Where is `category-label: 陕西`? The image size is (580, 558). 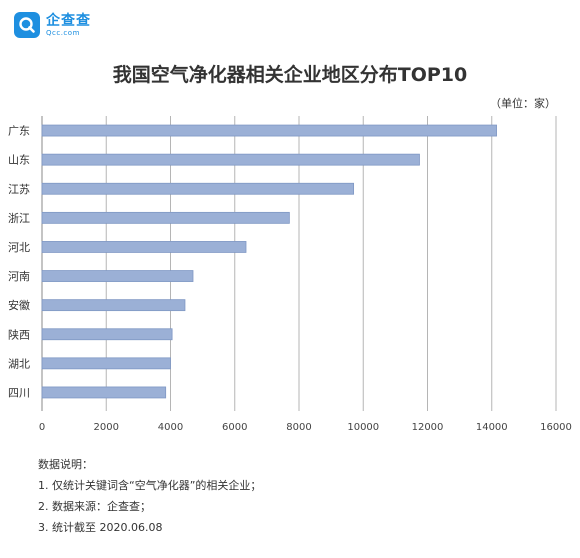
category-label: 陕西 is located at coordinates (19, 334).